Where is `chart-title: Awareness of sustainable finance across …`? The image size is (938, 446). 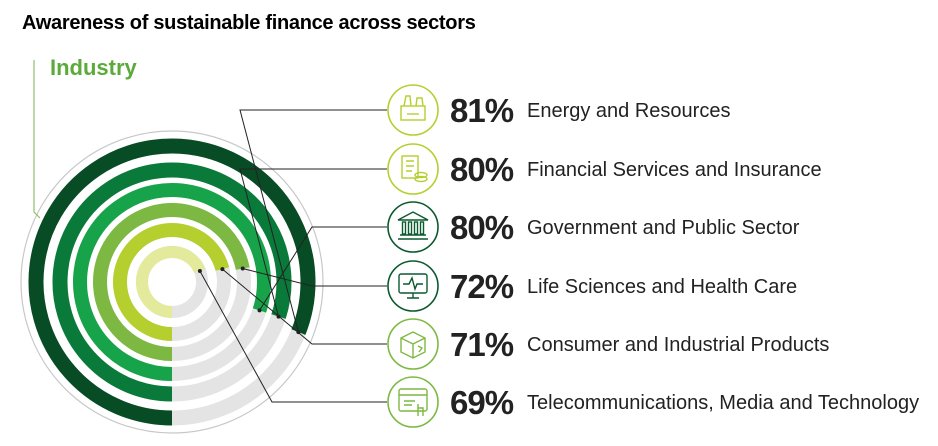
chart-title: Awareness of sustainable finance across … is located at coordinates (249, 23).